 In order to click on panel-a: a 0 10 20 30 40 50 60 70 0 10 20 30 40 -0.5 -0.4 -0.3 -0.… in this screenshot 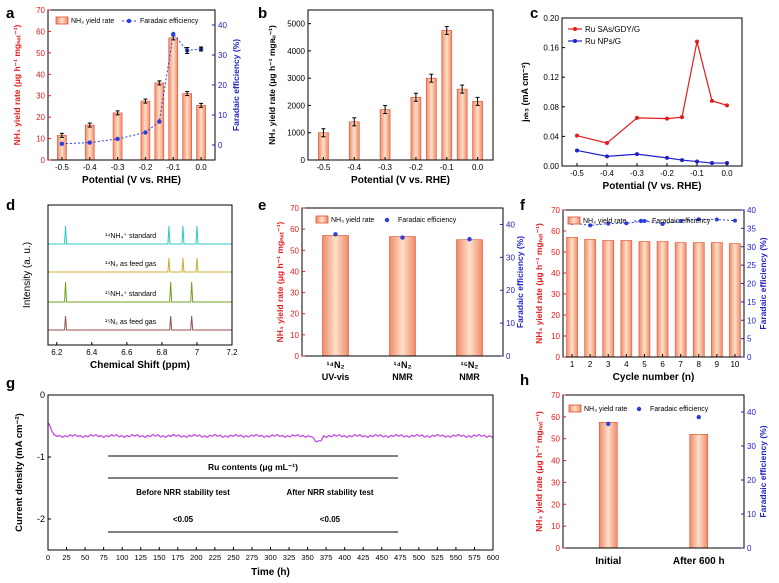, I will do `click(123, 95)`.